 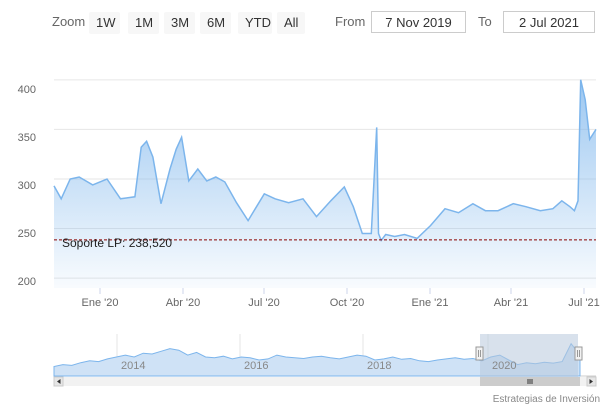 I want to click on from-label: From, so click(x=350, y=21).